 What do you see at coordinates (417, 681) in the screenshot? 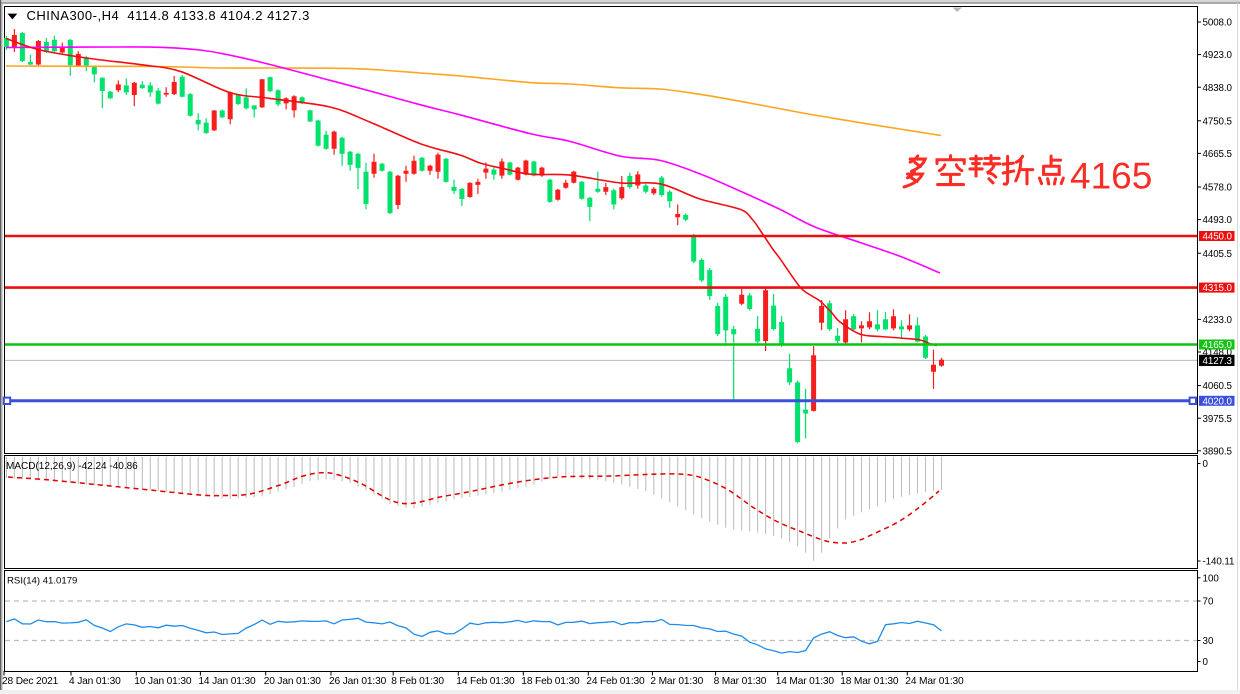
I see `svg-text: 8 Feb 01:30` at bounding box center [417, 681].